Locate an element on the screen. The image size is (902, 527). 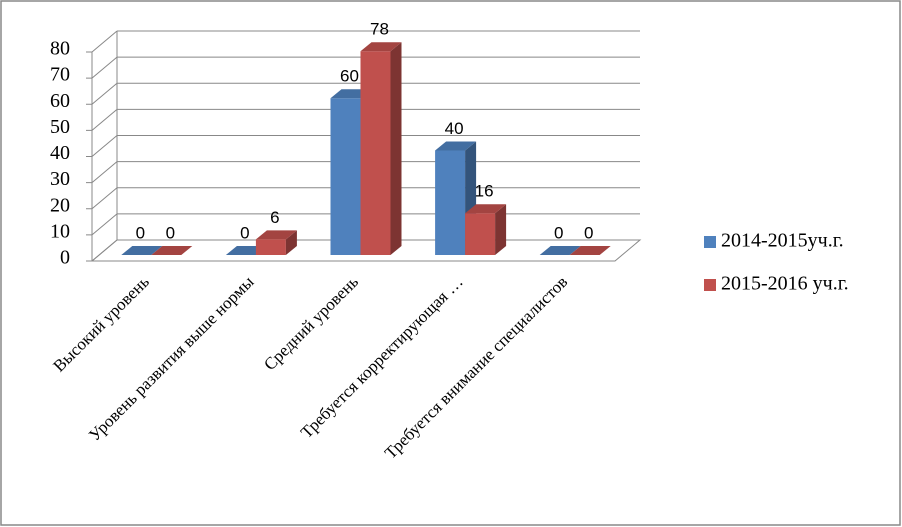
value-label: 40 is located at coordinates (454, 128).